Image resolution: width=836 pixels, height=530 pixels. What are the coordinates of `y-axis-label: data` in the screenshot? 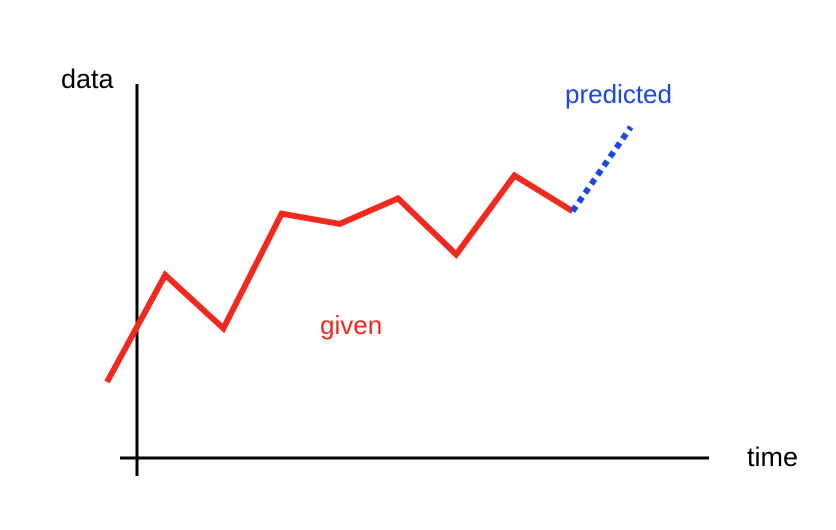 It's located at (88, 79).